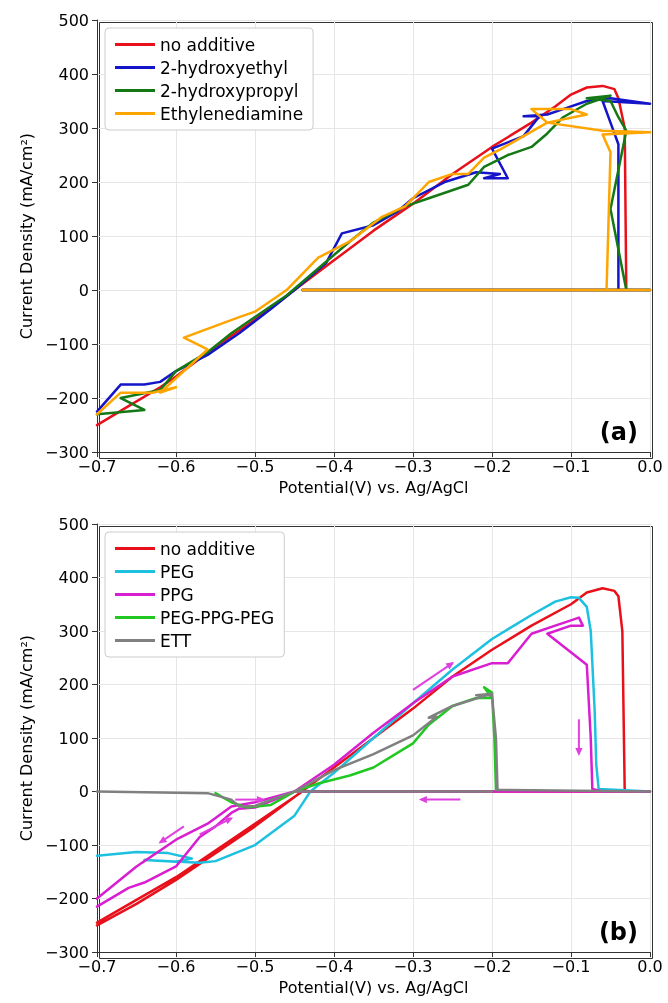 This screenshot has height=1003, width=668. What do you see at coordinates (177, 571) in the screenshot?
I see `legend-label: PEG` at bounding box center [177, 571].